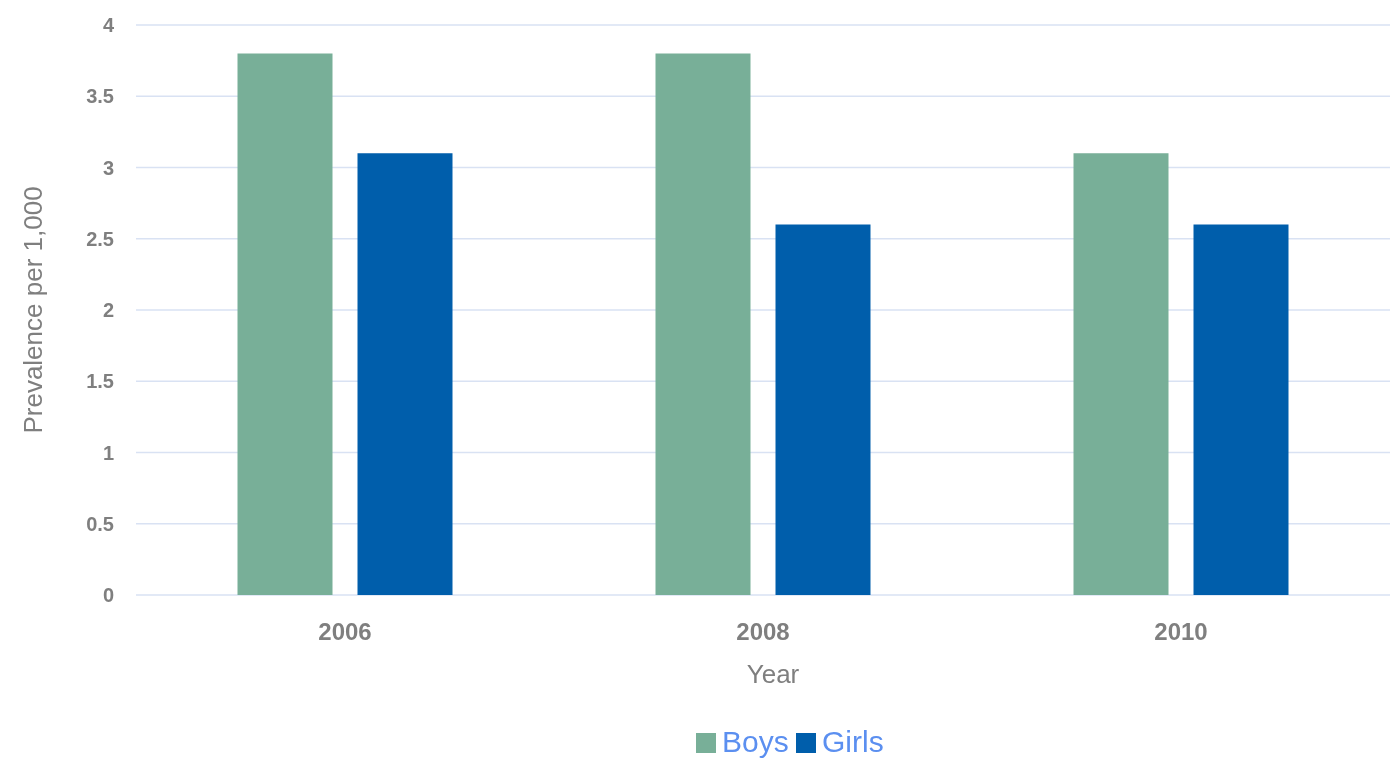  Describe the element at coordinates (100, 523) in the screenshot. I see `y-tick-label: 0.5` at that location.